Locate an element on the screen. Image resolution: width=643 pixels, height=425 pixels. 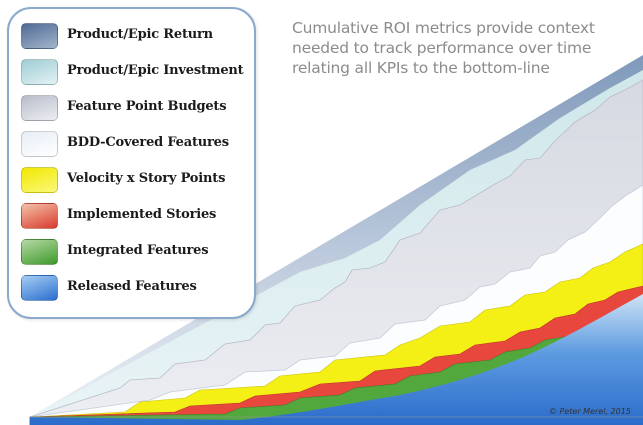
caption-line: needed to track performance over time is located at coordinates (442, 48).